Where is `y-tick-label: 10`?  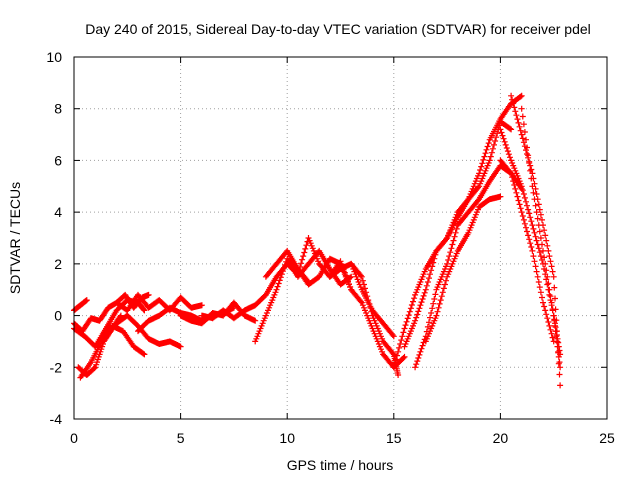 y-tick-label: 10 is located at coordinates (54, 57).